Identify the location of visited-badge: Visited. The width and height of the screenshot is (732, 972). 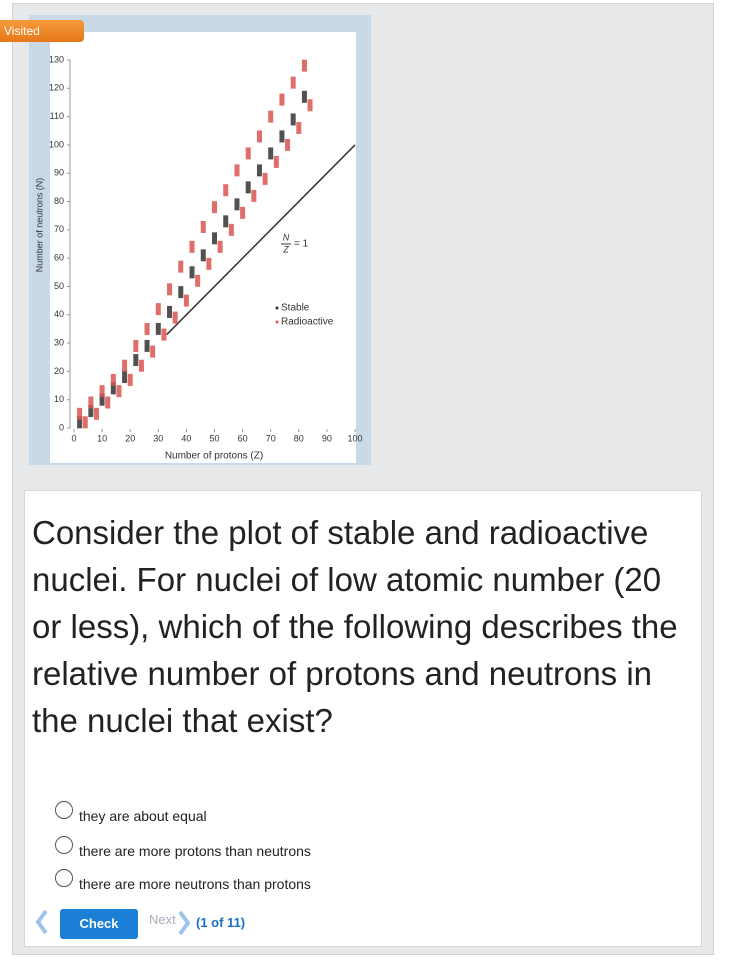
(42, 31).